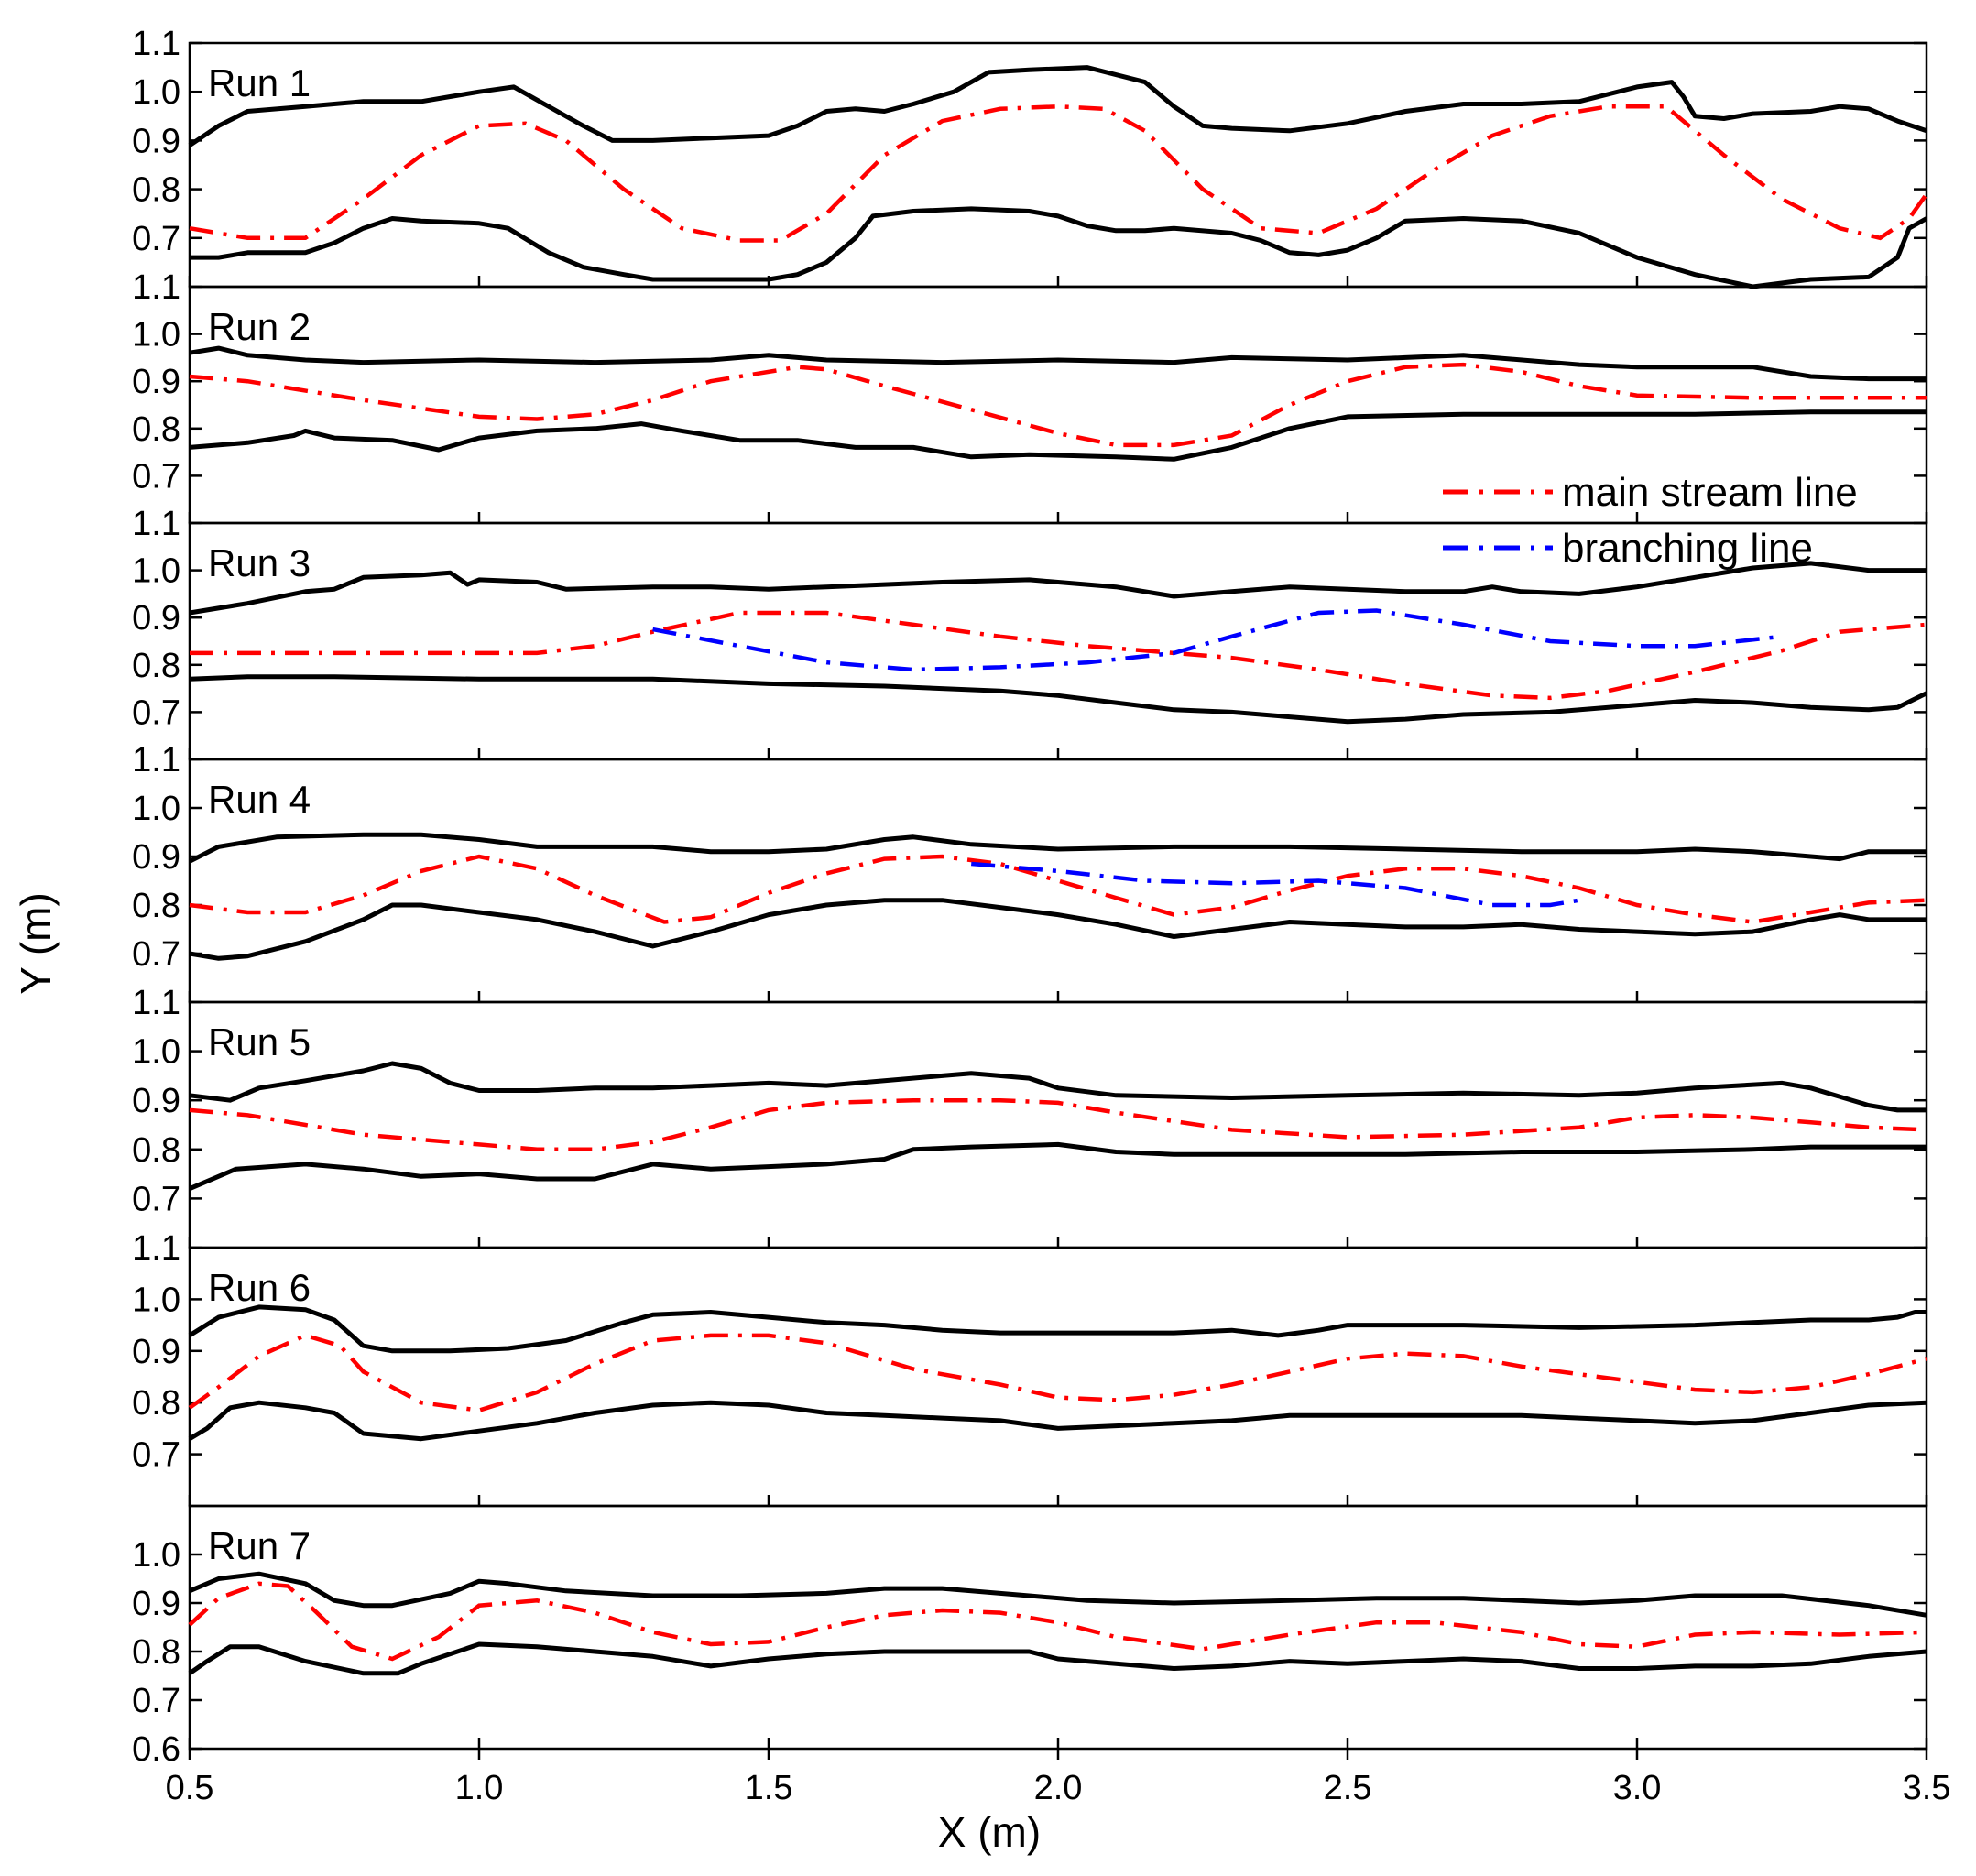 The image size is (1976, 1876). What do you see at coordinates (259, 1041) in the screenshot?
I see `run-label: Run 5` at bounding box center [259, 1041].